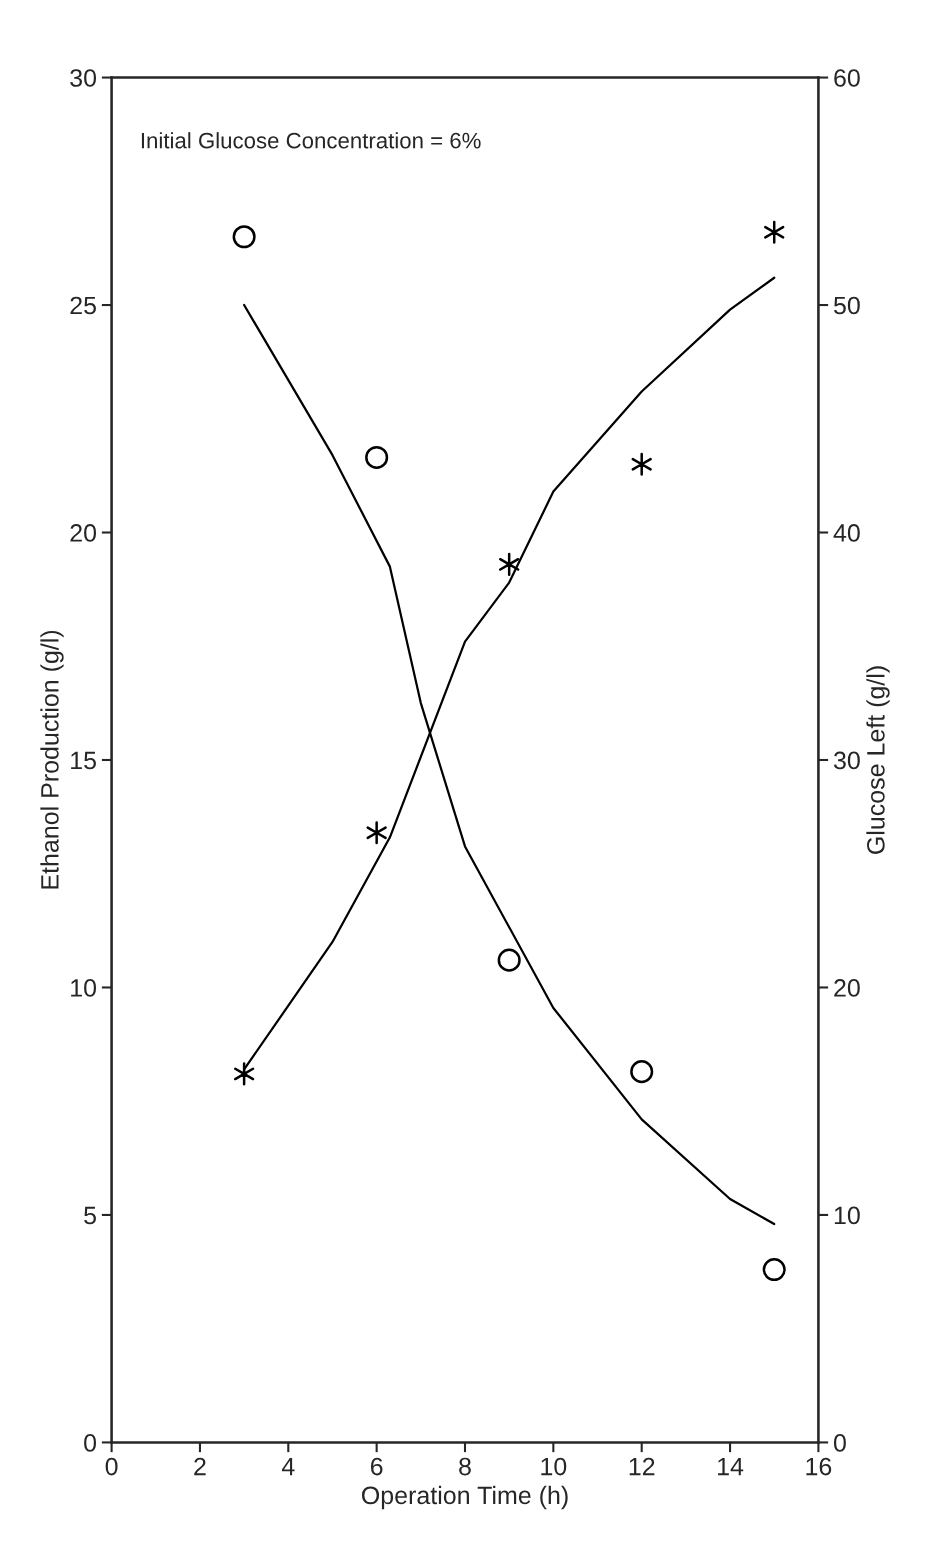 Image resolution: width=930 pixels, height=1551 pixels. I want to click on x-tick-label: 2, so click(200, 1466).